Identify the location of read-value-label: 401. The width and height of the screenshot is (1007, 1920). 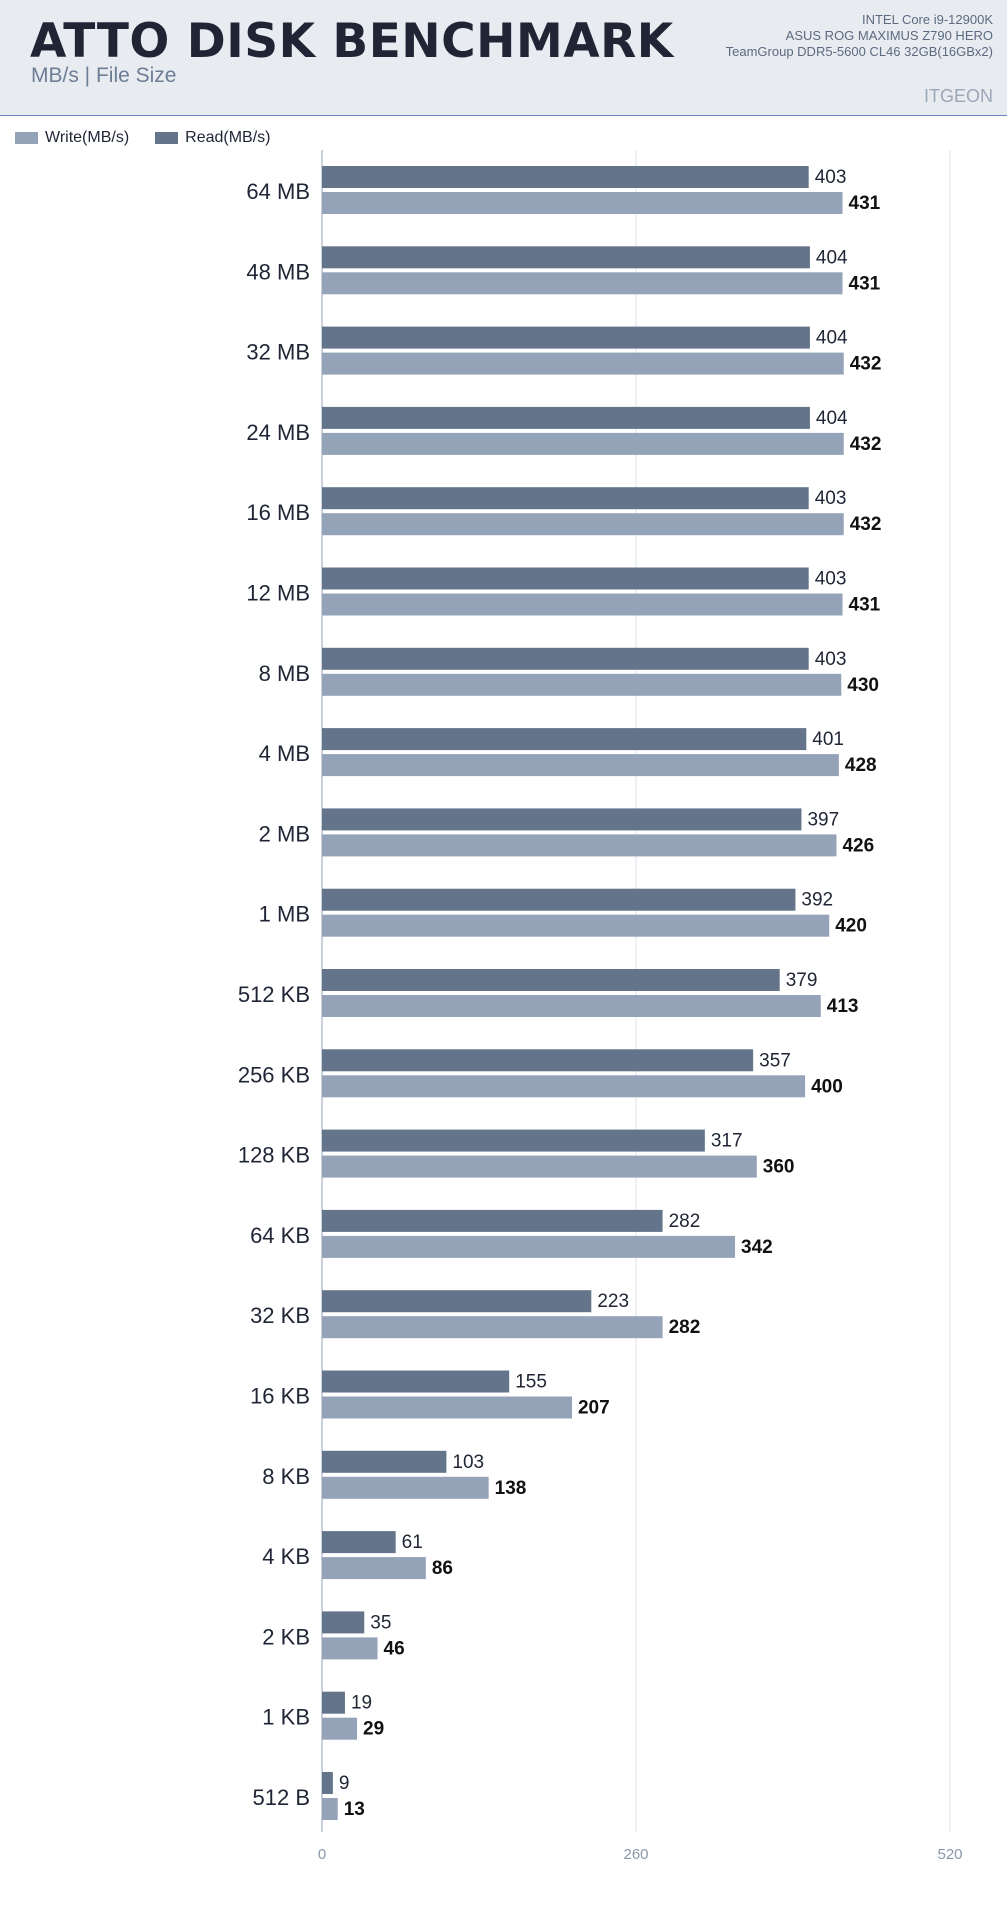
(828, 739).